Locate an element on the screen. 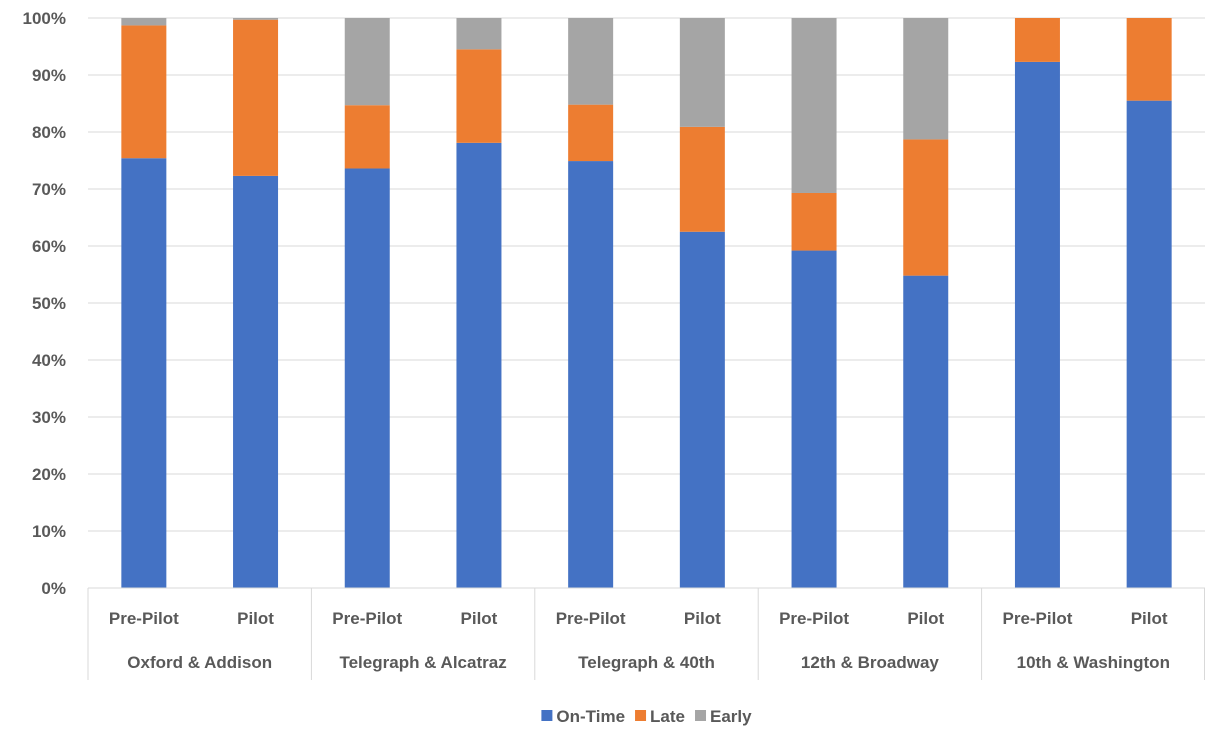  y-tick-label: 80% is located at coordinates (49, 132).